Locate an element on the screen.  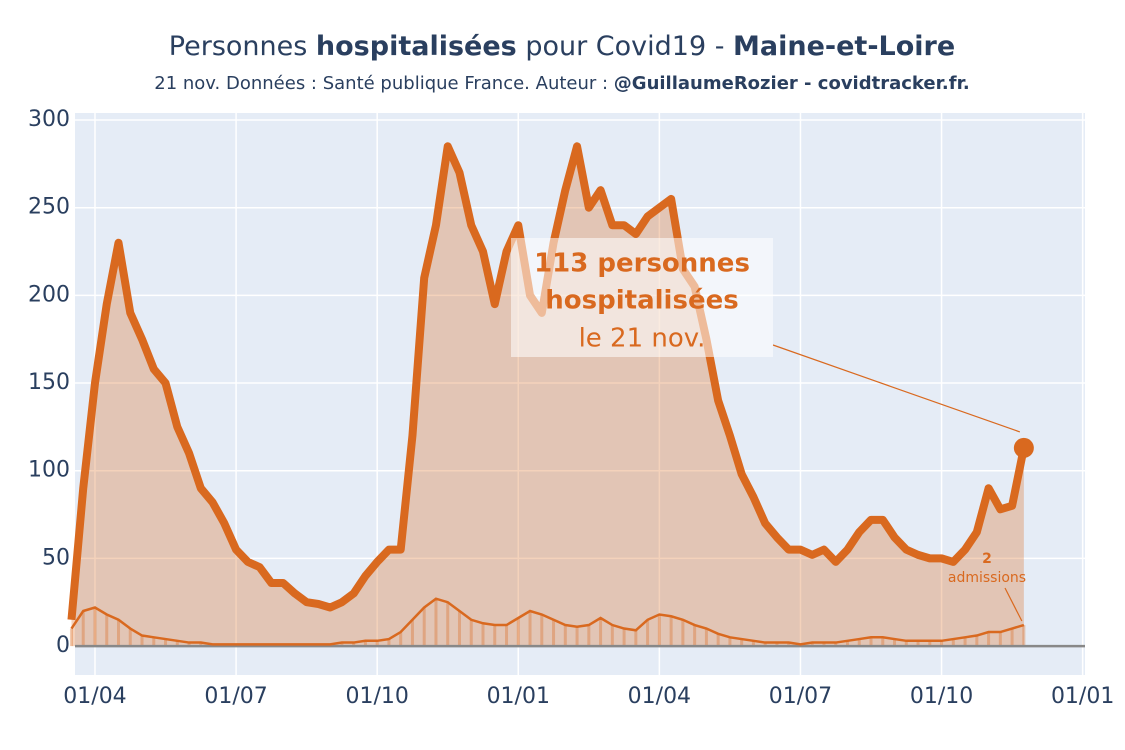
y-tick-label: 200 is located at coordinates (49, 294).